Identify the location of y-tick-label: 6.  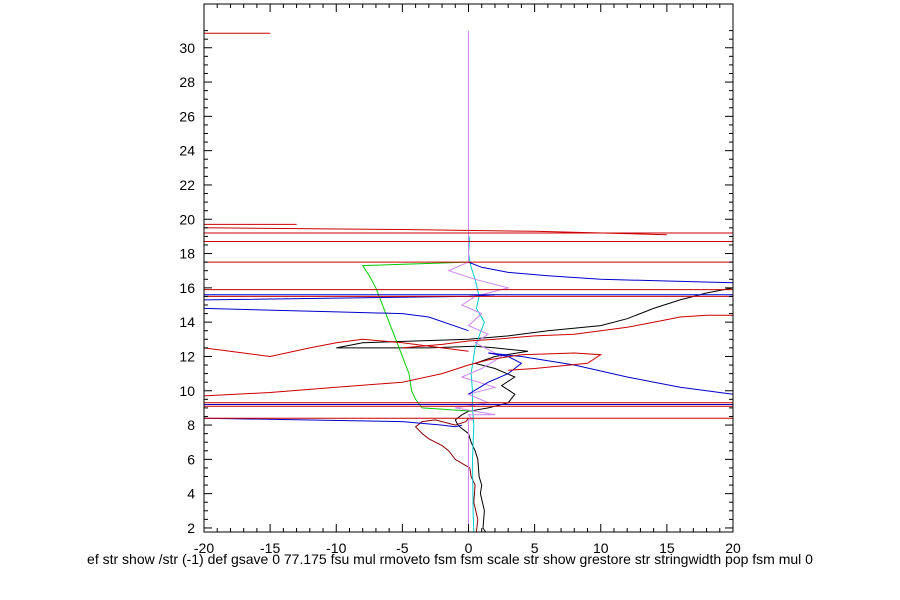
(191, 459).